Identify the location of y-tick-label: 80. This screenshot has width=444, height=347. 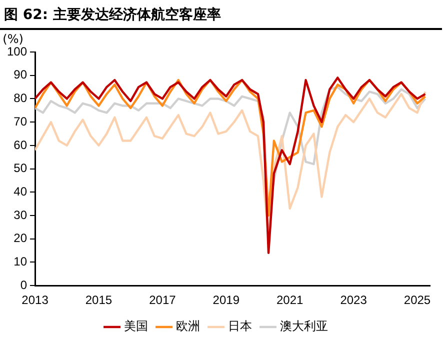
(21, 98).